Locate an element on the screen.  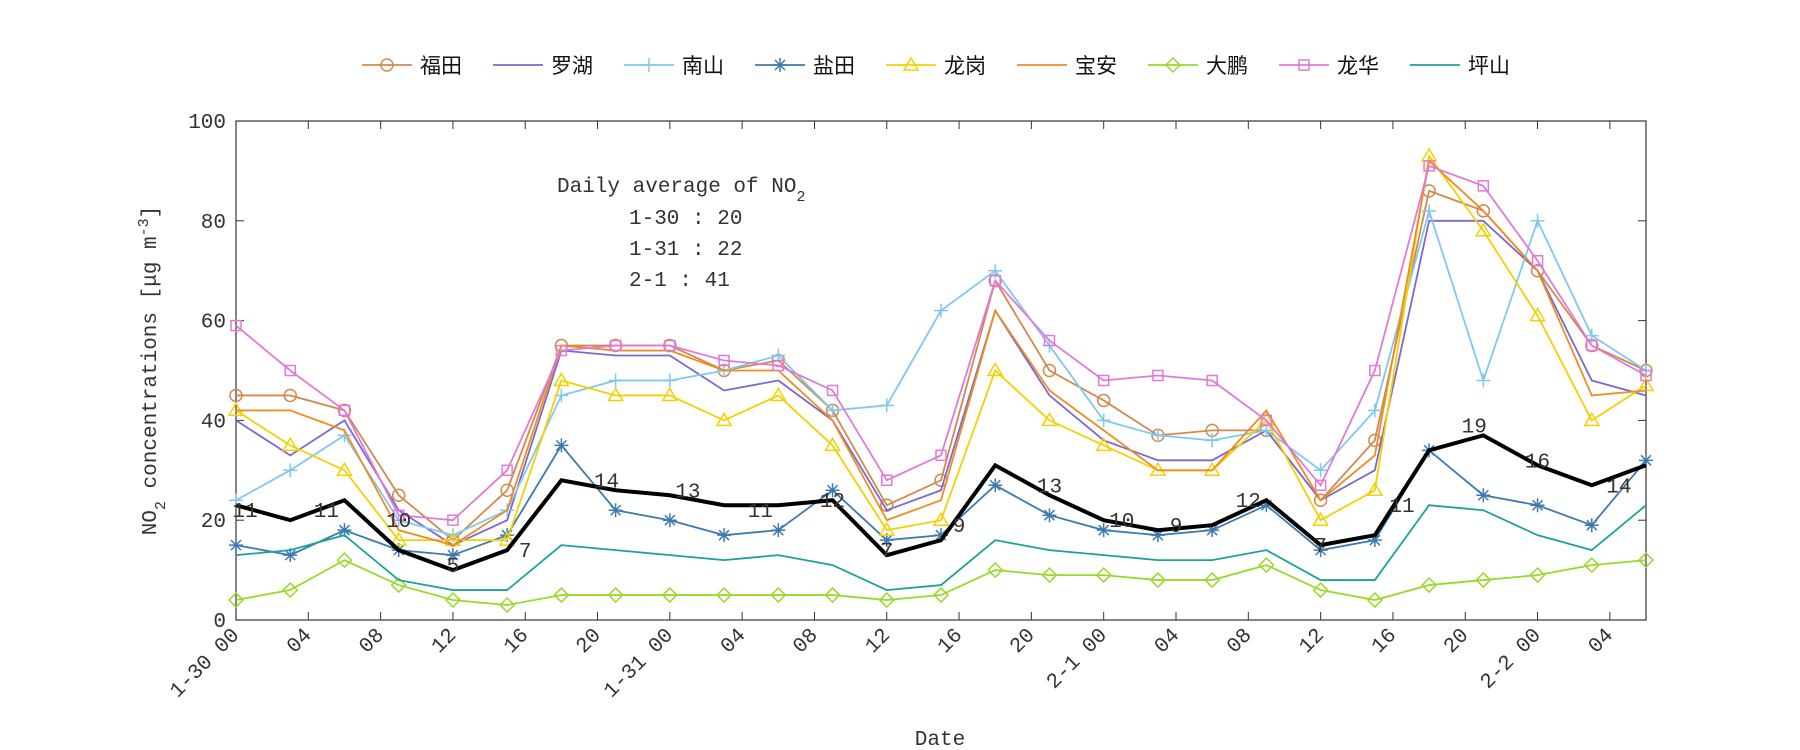
inset-title: Daily average of NO2 is located at coordinates (681, 191).